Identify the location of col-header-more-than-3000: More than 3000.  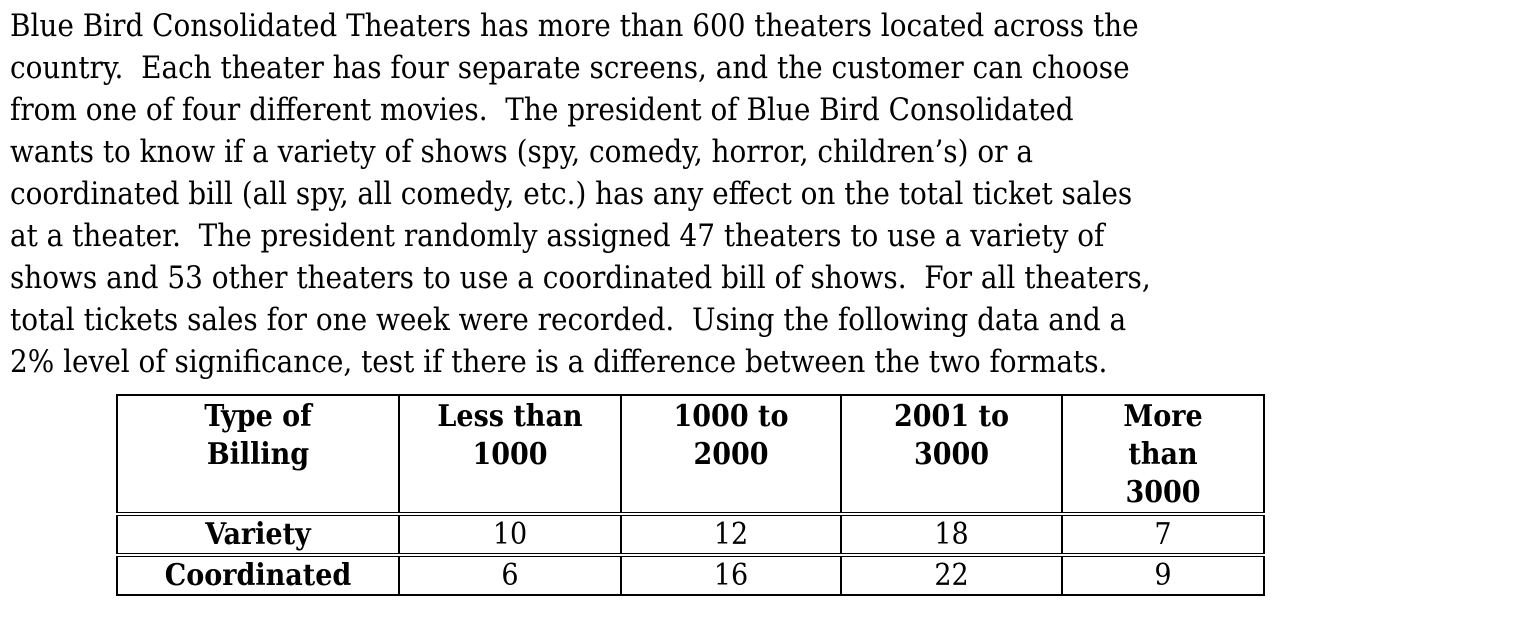
(1163, 455).